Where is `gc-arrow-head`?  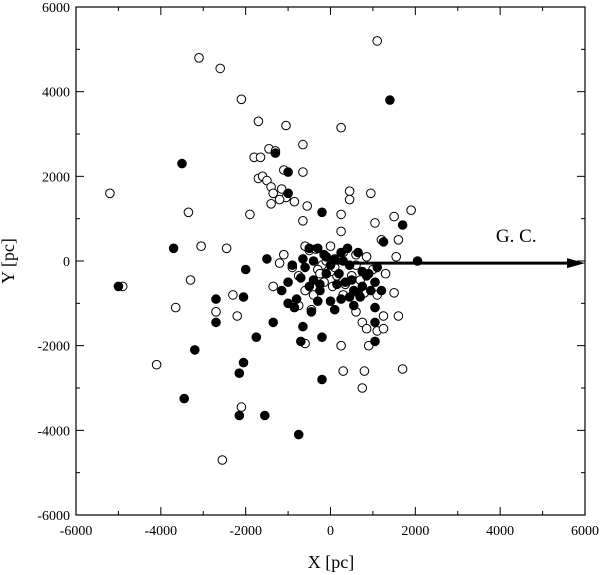 gc-arrow-head is located at coordinates (576, 263).